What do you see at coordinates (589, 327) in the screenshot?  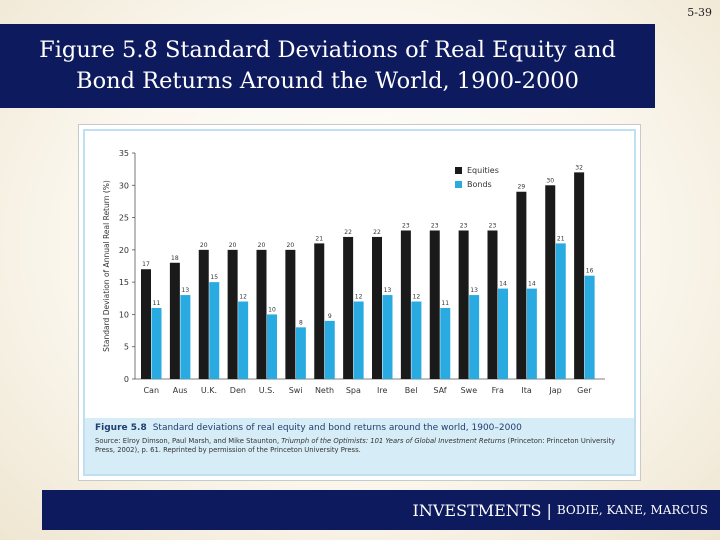 I see `bar-bonds-ger` at bounding box center [589, 327].